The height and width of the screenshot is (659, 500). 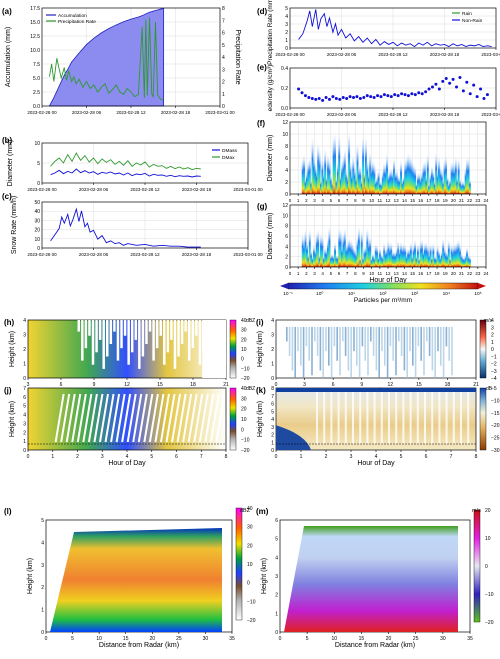 What do you see at coordinates (12, 419) in the screenshot?
I see `j-ylabel: Height (km)` at bounding box center [12, 419].